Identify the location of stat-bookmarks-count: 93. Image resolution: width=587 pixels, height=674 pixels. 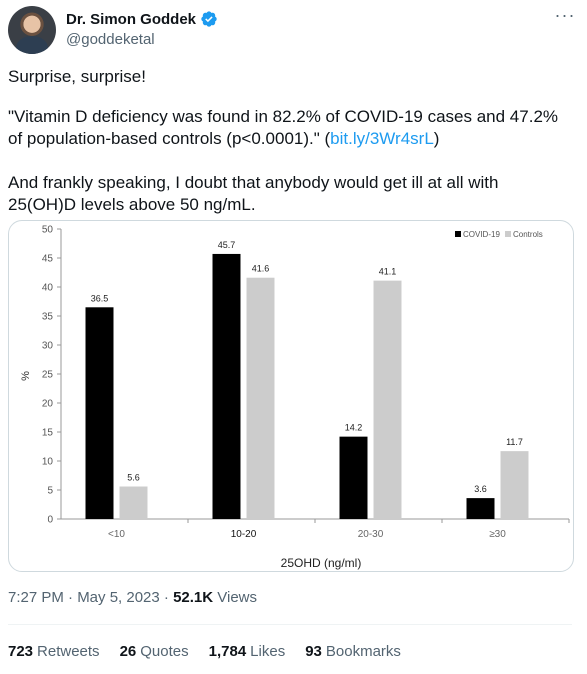
(313, 651).